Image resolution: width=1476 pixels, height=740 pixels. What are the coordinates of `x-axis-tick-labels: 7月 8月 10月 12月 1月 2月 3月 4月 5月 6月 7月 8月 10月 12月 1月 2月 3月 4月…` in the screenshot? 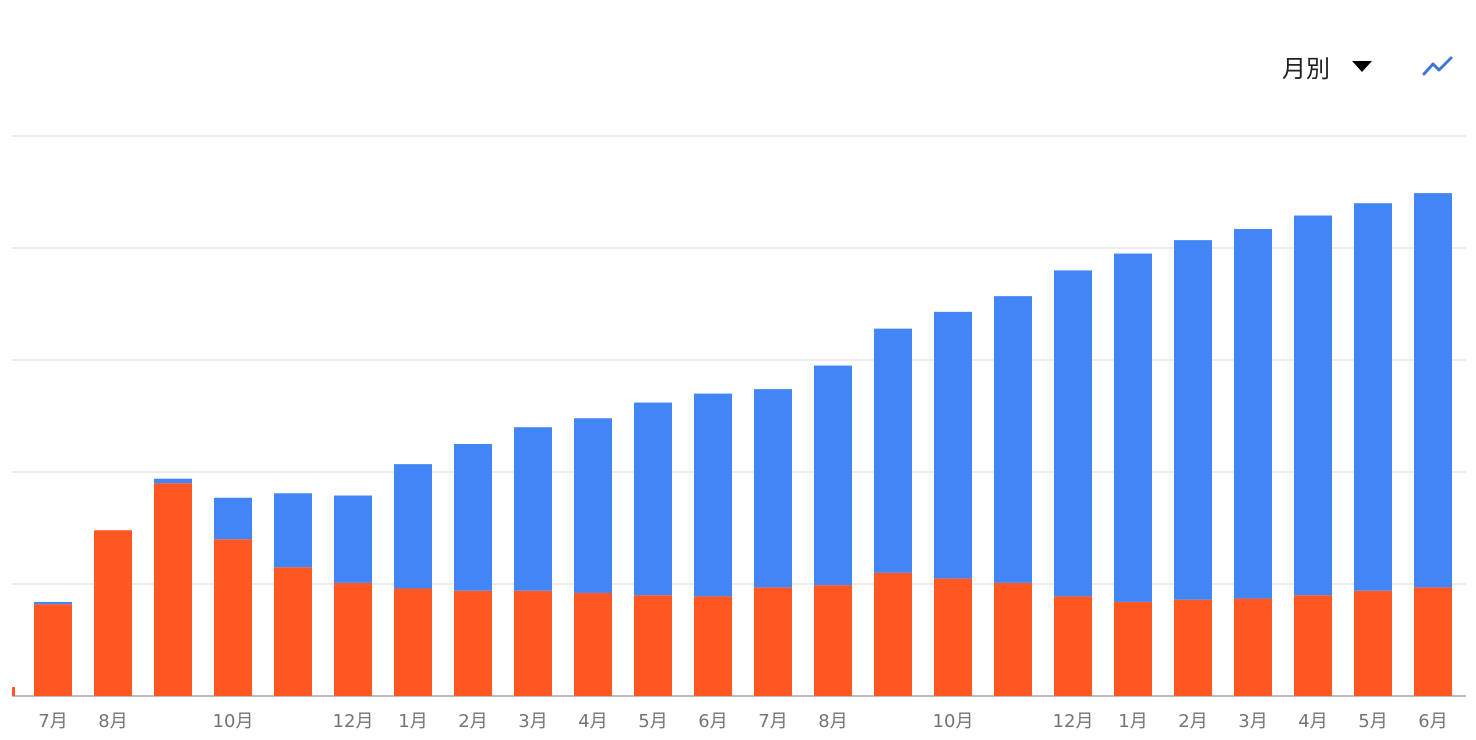 It's located at (742, 721).